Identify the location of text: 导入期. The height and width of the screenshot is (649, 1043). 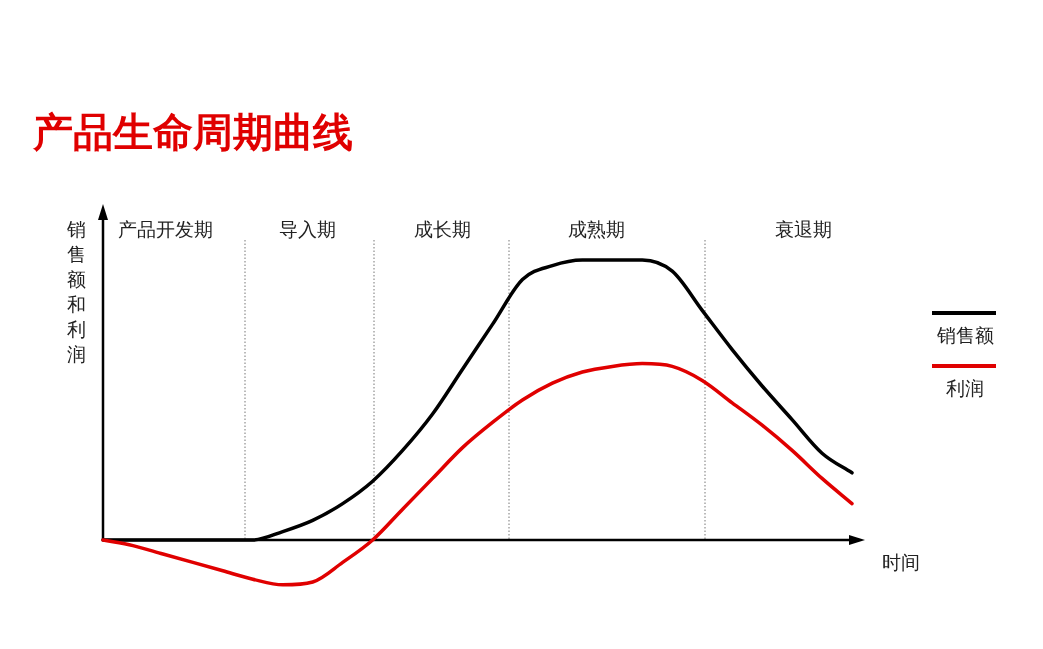
(307, 229).